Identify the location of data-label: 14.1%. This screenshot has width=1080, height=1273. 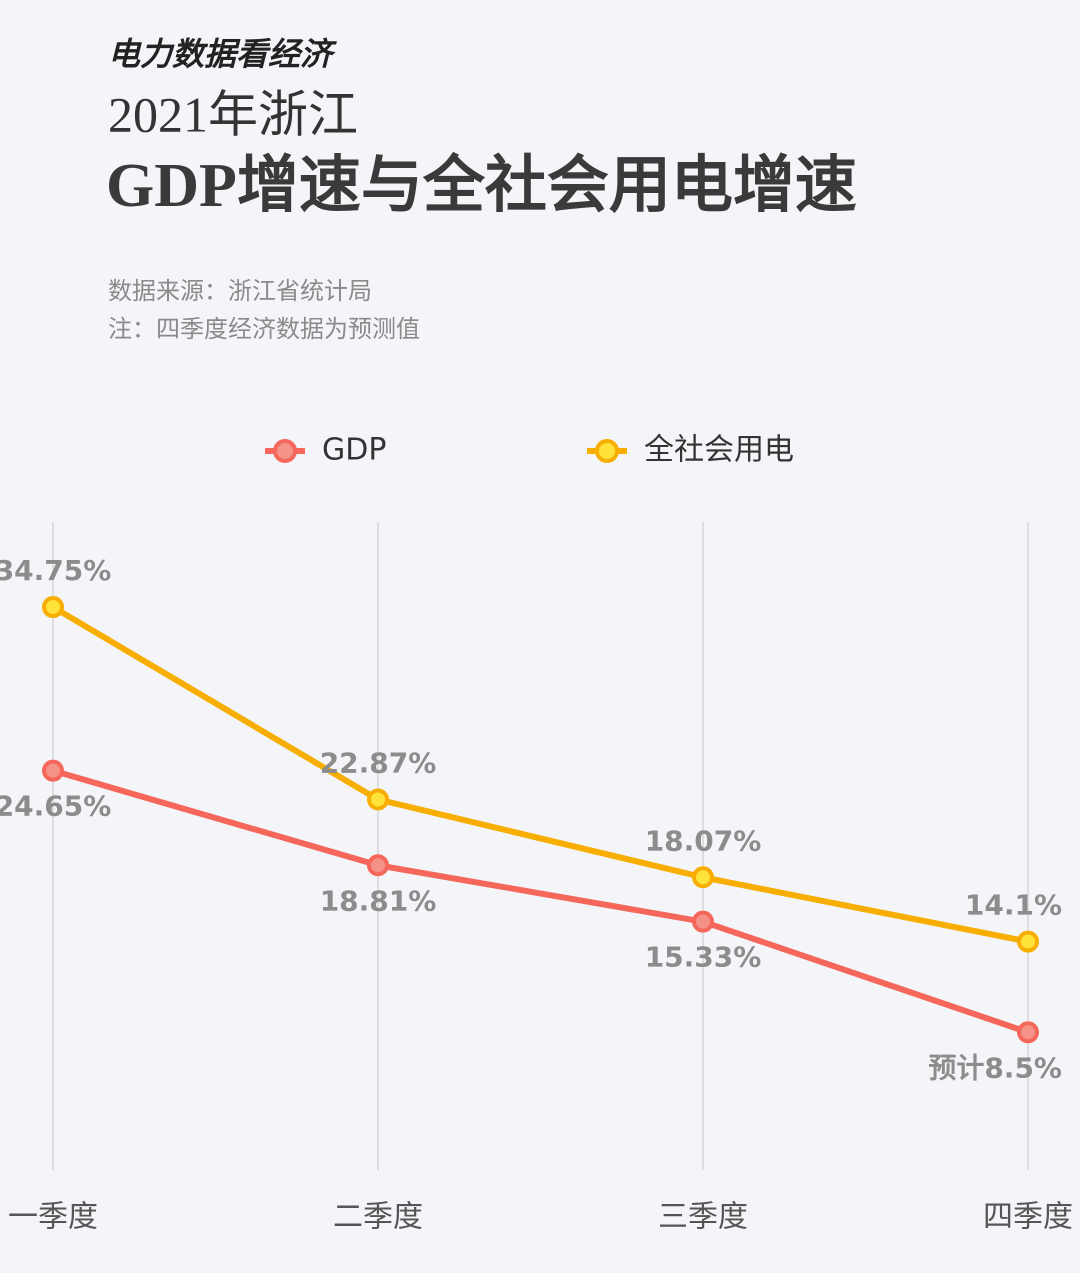
(1013, 905).